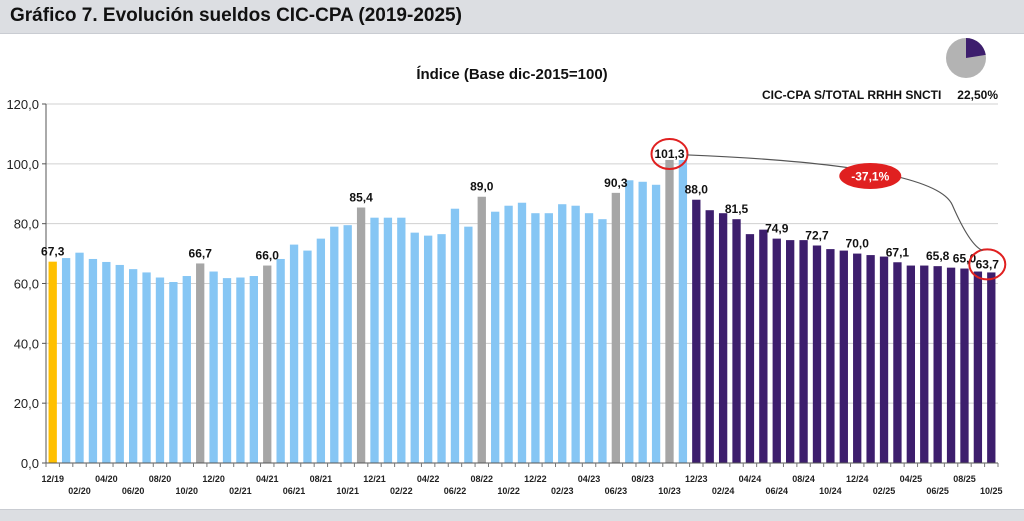  What do you see at coordinates (830, 491) in the screenshot?
I see `x-tick-label: 10/24` at bounding box center [830, 491].